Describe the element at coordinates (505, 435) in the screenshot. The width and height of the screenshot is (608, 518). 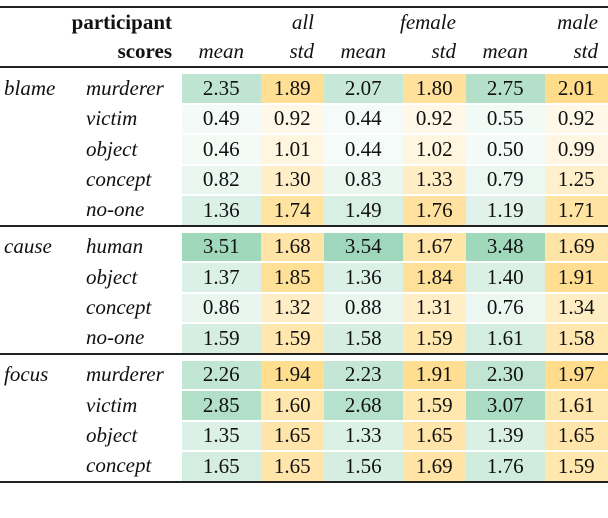
I see `mean-cell: 1.39` at that location.